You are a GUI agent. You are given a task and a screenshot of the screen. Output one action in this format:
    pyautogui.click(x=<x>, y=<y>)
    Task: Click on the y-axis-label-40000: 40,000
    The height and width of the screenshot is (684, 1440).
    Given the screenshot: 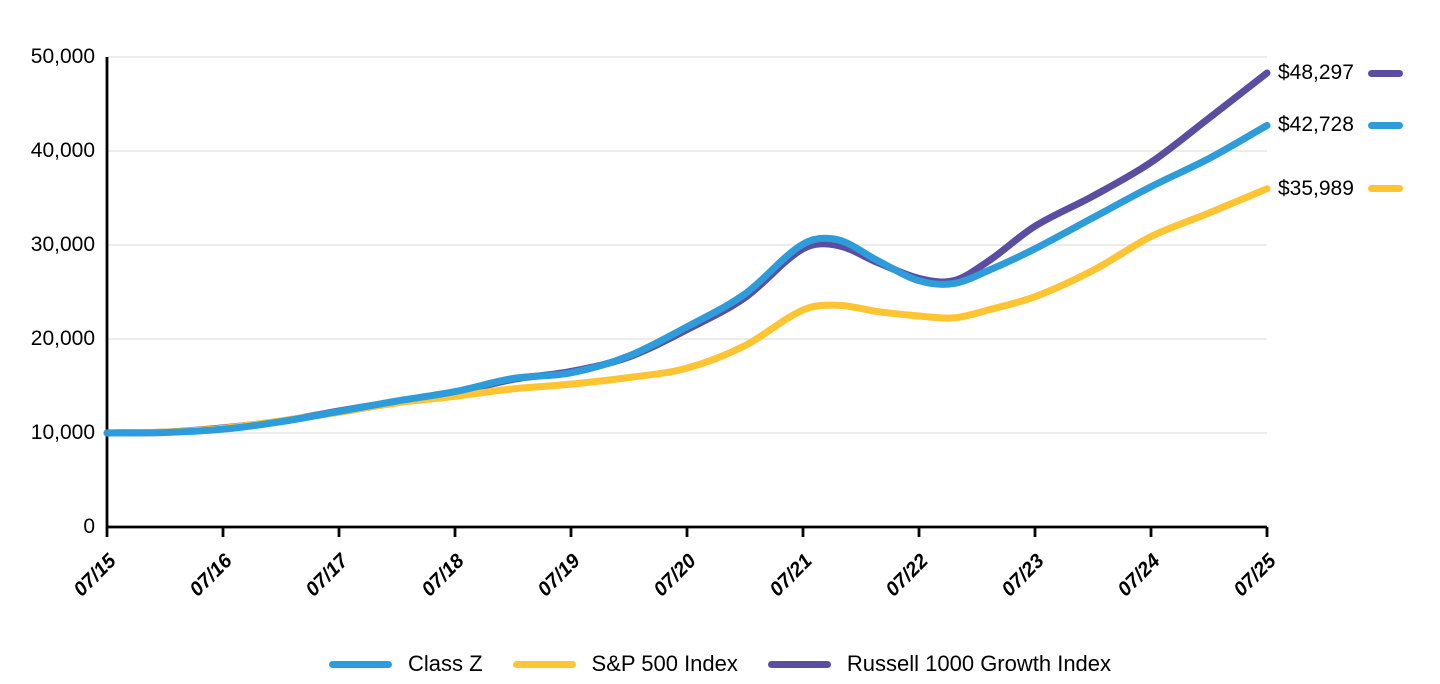 What is the action you would take?
    pyautogui.click(x=62, y=150)
    